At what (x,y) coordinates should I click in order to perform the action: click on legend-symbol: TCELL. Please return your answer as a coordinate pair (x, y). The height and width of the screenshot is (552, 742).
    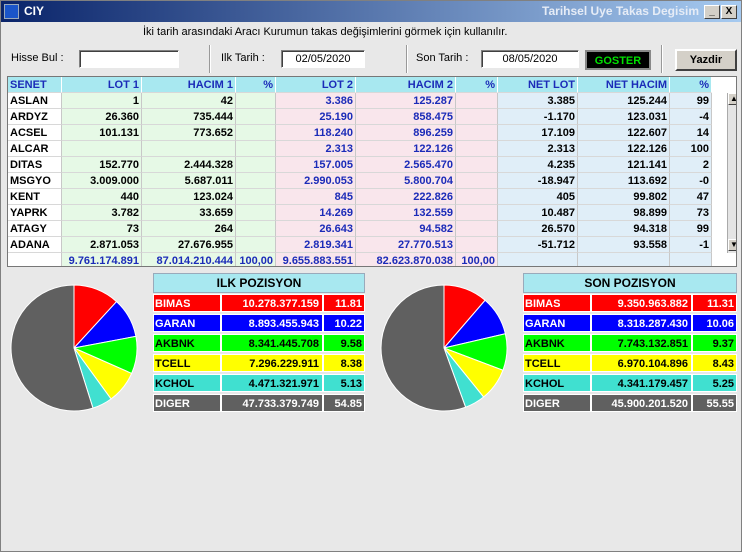
    Looking at the image, I should click on (187, 363).